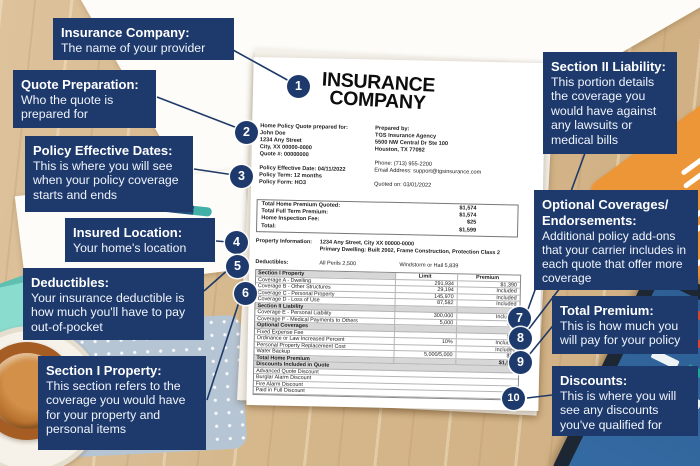 The width and height of the screenshot is (700, 466). I want to click on policy-form: Policy Form: HO3, so click(282, 183).